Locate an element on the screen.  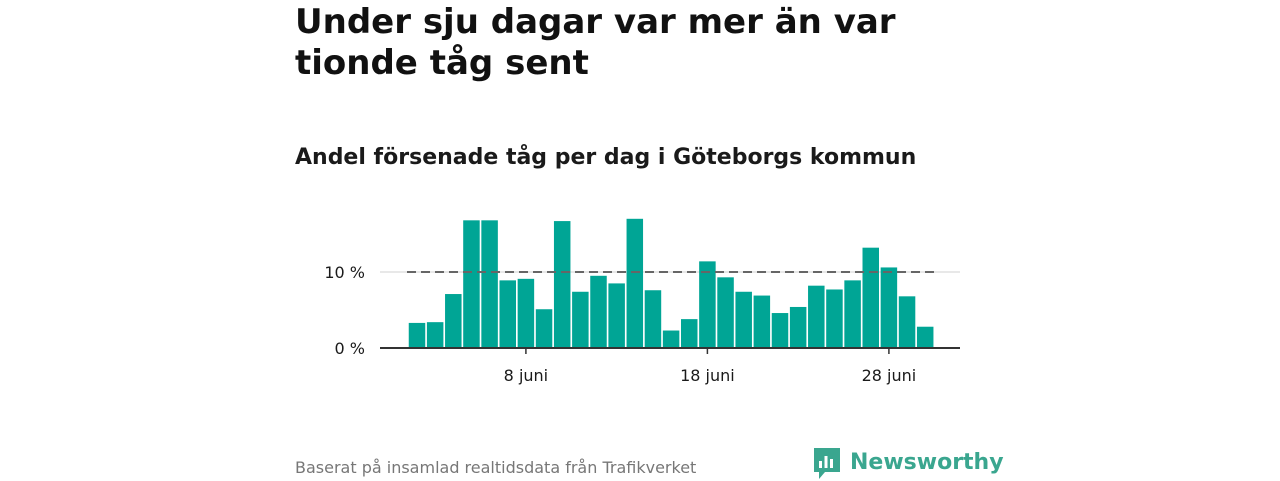
x-tick-label: 18 juni is located at coordinates (707, 375).